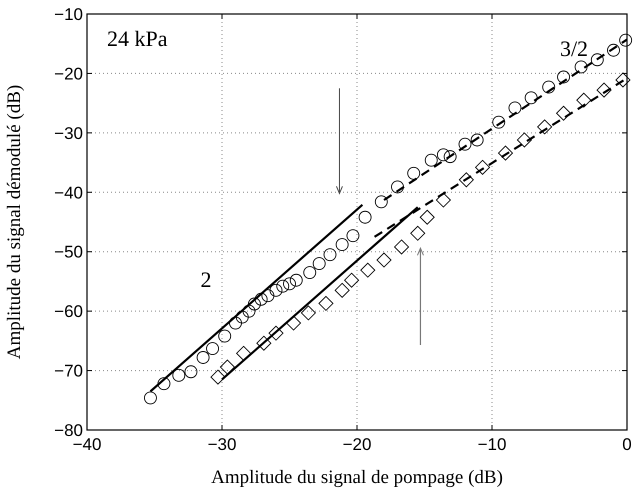 This screenshot has height=491, width=639. I want to click on annotation: 24 kPa, so click(137, 38).